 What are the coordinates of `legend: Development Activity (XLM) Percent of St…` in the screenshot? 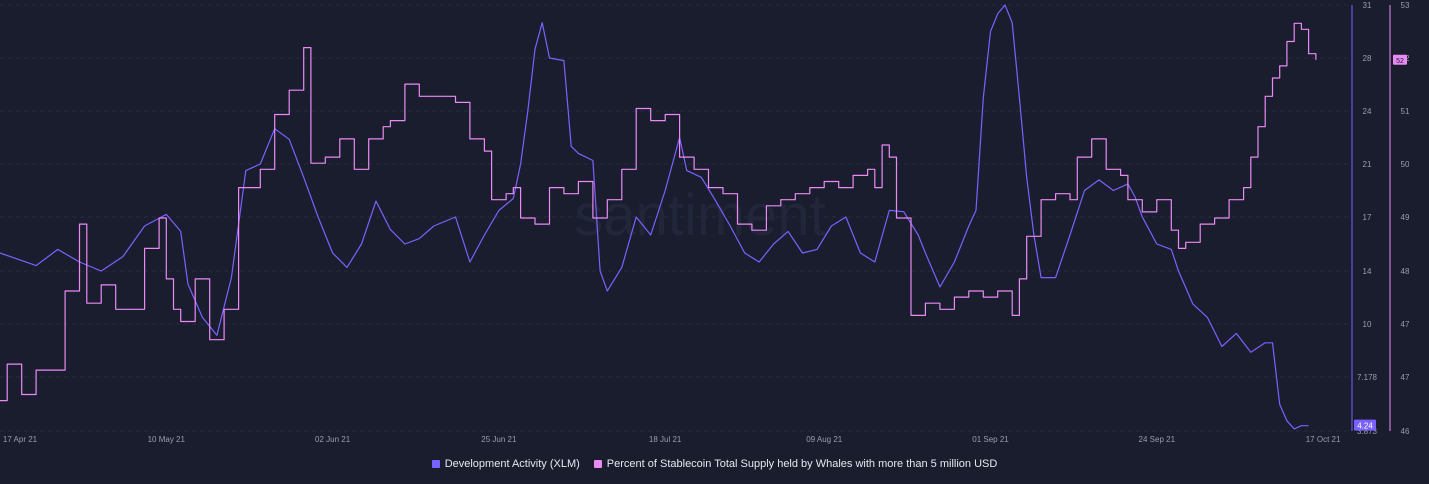 It's located at (714, 464).